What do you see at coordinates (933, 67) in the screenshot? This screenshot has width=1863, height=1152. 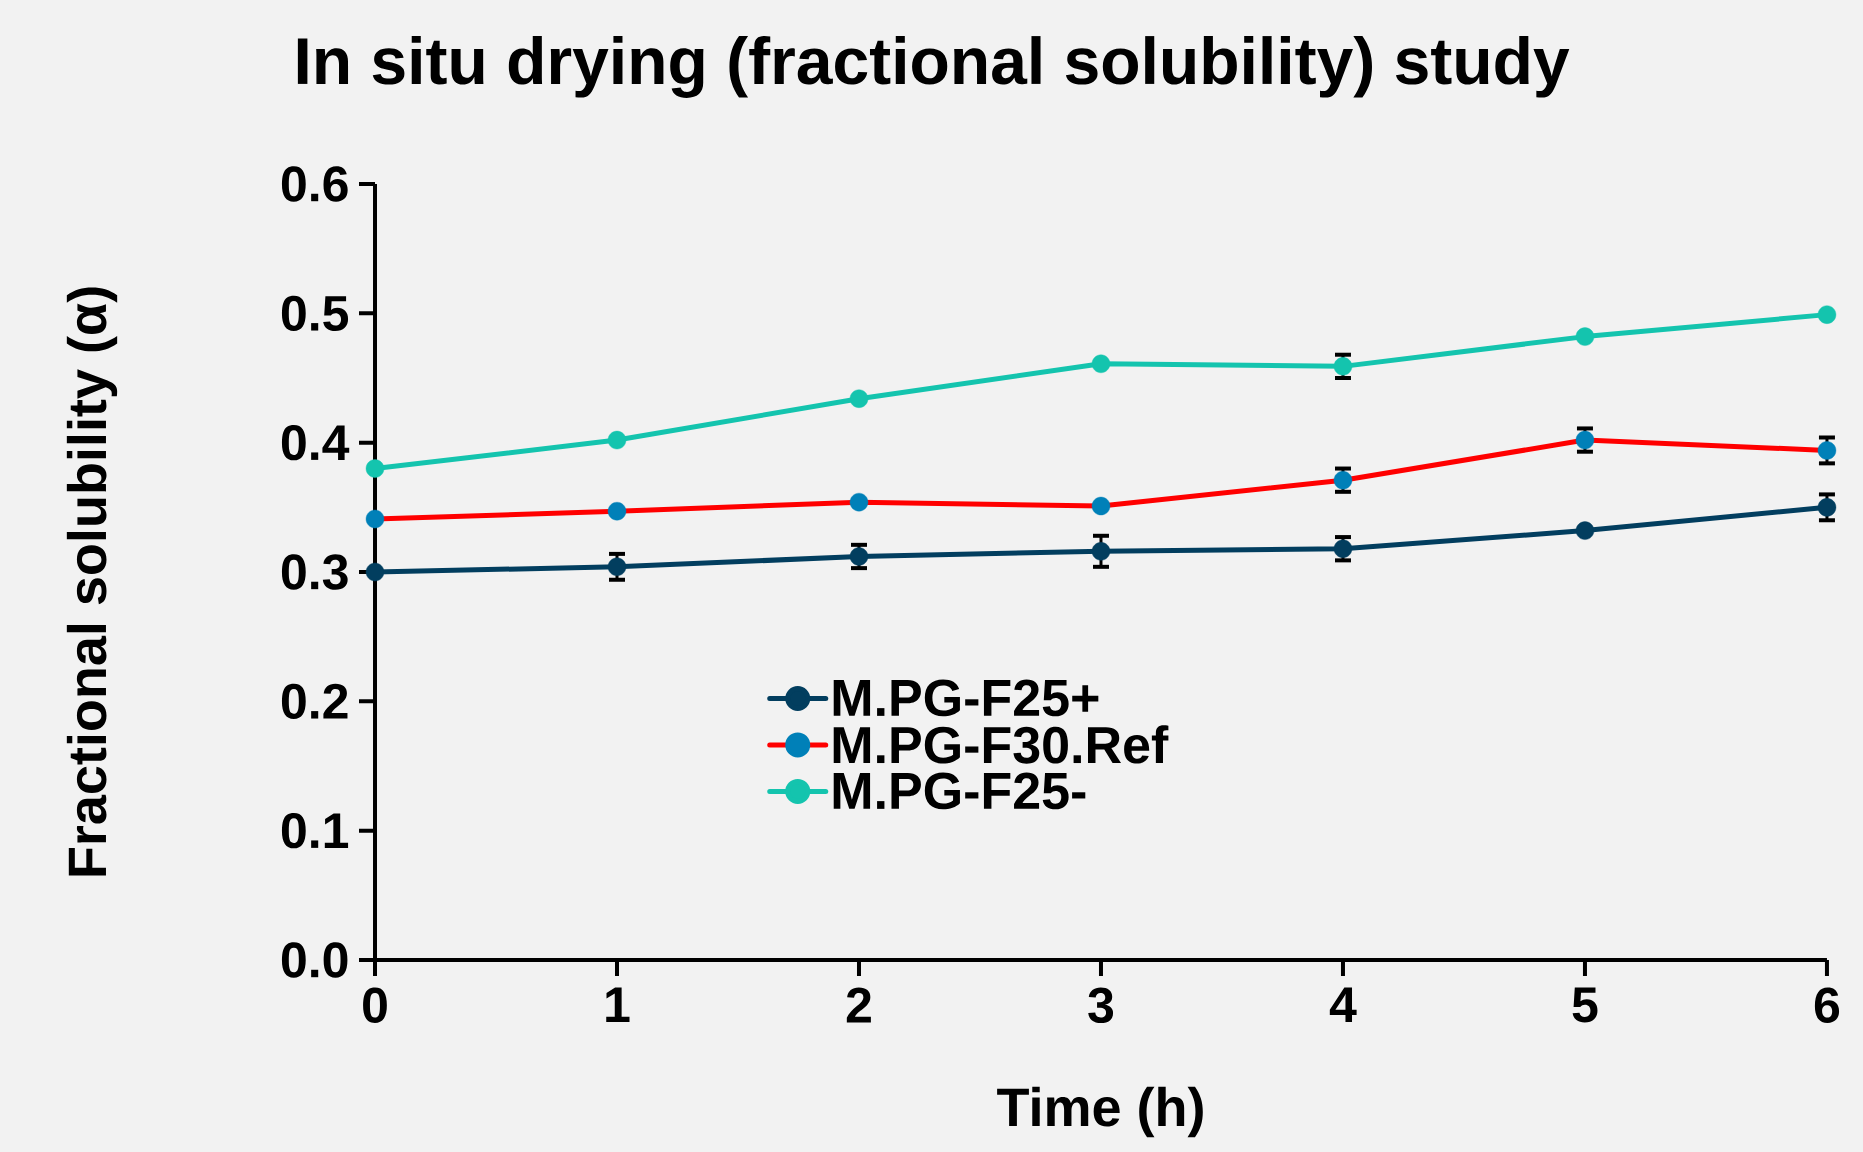 I see `chart-title: In situ drying (fractional solubility) study` at bounding box center [933, 67].